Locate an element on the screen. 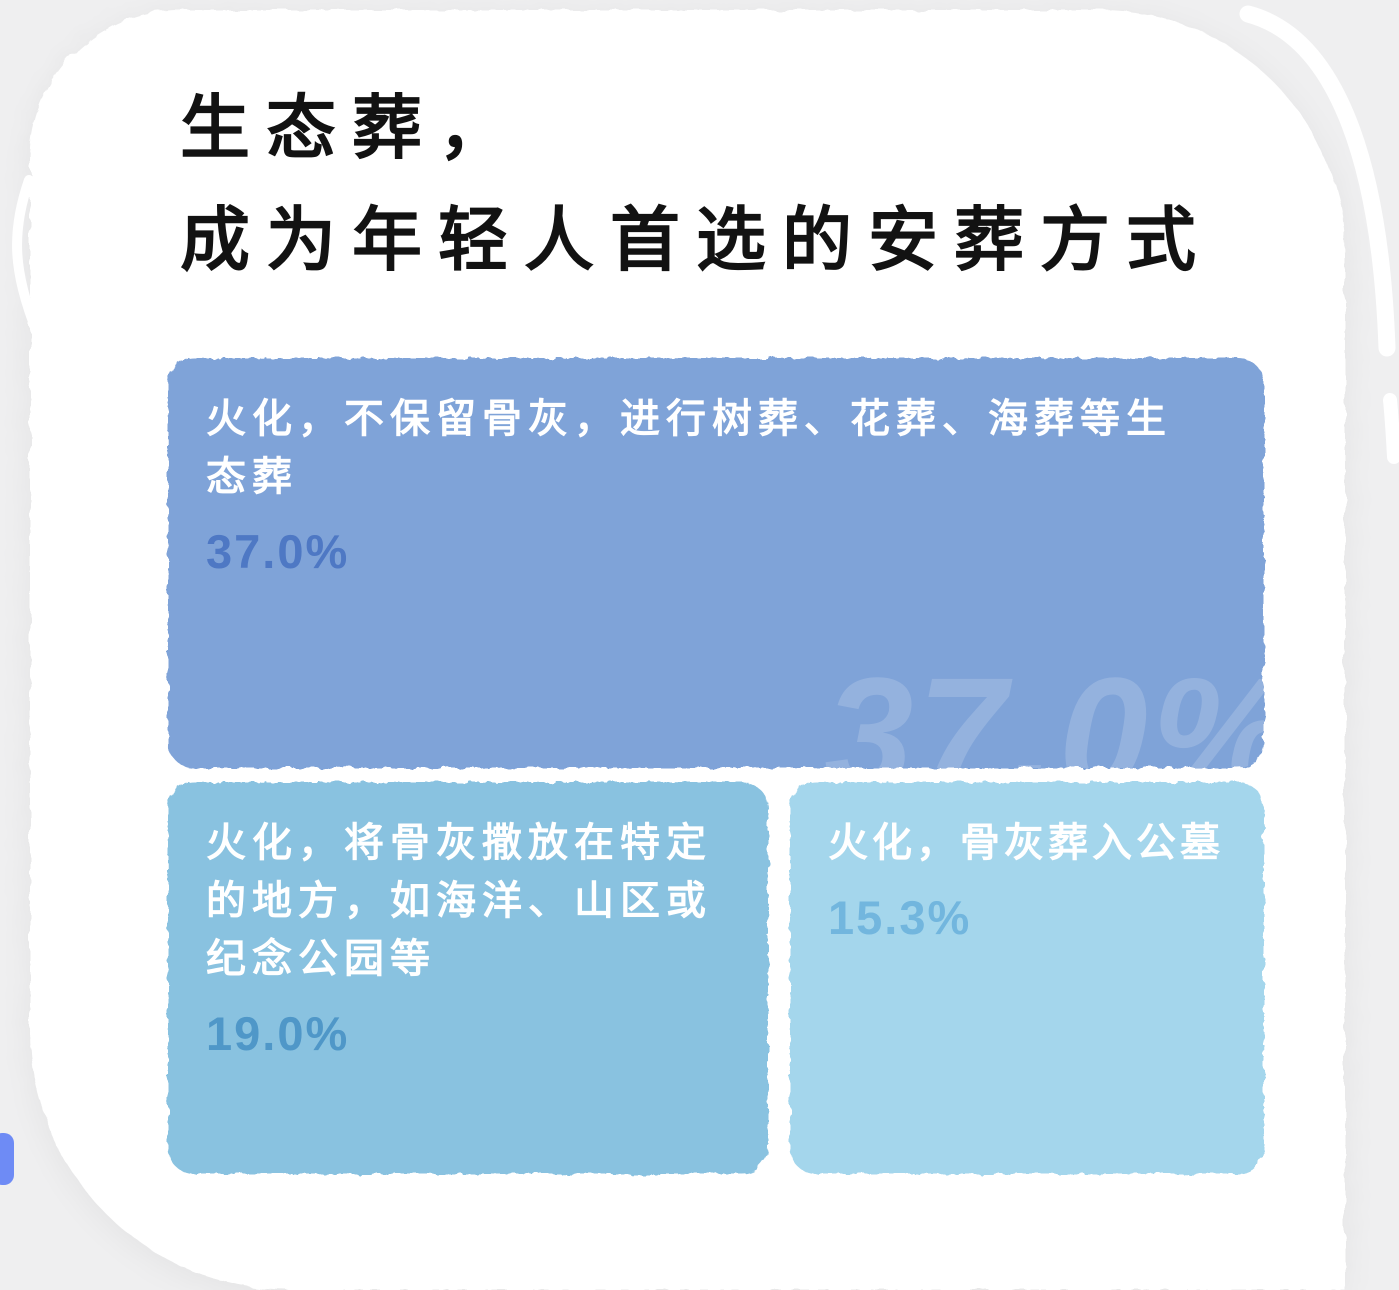 This screenshot has height=1290, width=1399. card-content: 火化，将骨灰撒放在特定的地方，如海洋、山区或纪念公园等 19.0% is located at coordinates (468, 937).